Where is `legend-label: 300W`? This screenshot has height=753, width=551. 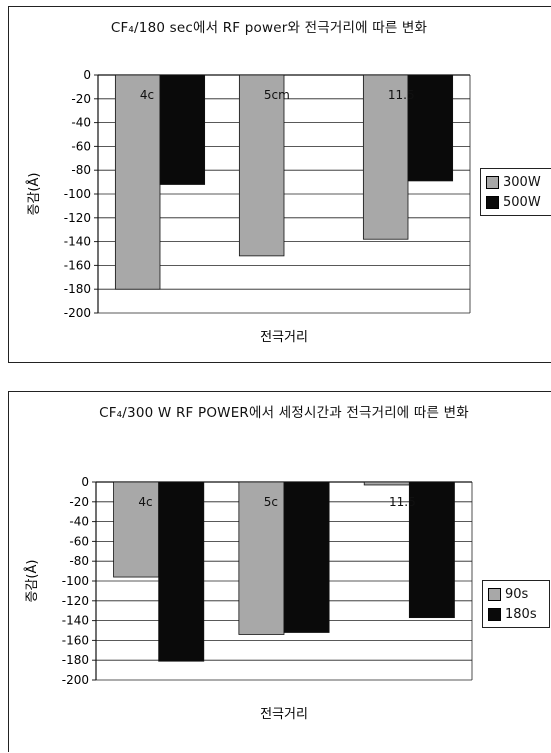 legend-label: 300W is located at coordinates (522, 182).